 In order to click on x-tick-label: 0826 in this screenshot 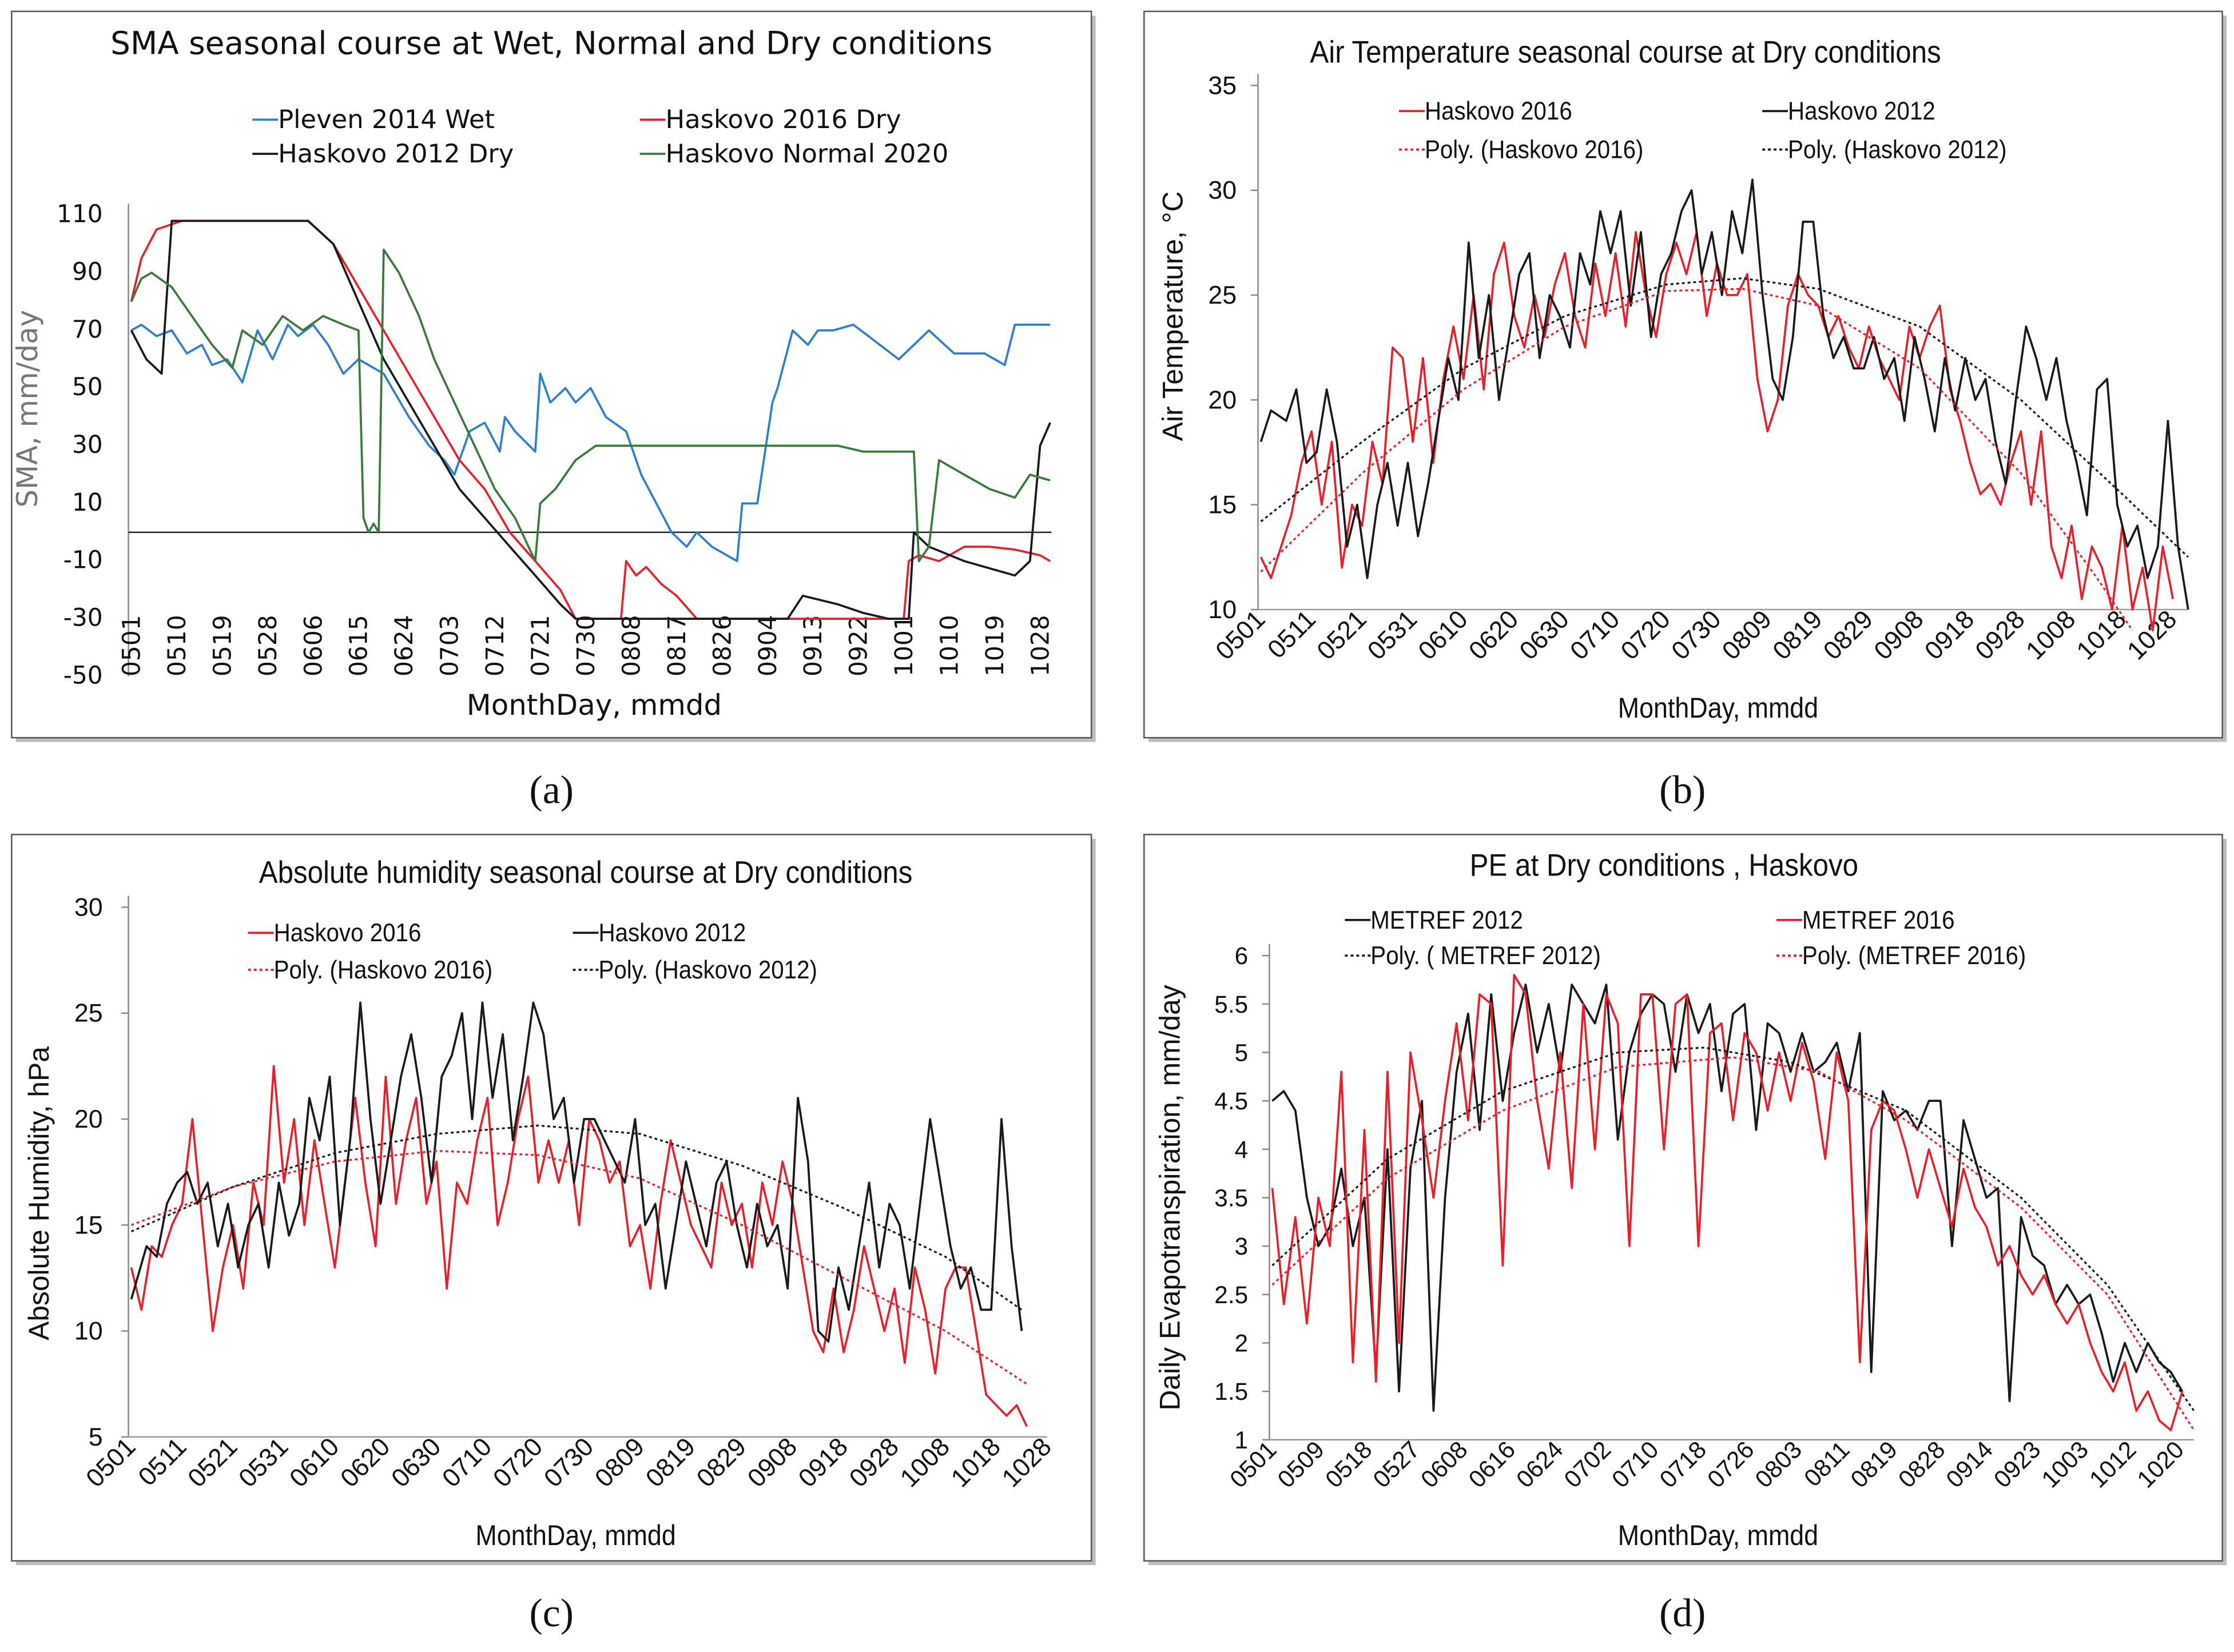, I will do `click(722, 645)`.